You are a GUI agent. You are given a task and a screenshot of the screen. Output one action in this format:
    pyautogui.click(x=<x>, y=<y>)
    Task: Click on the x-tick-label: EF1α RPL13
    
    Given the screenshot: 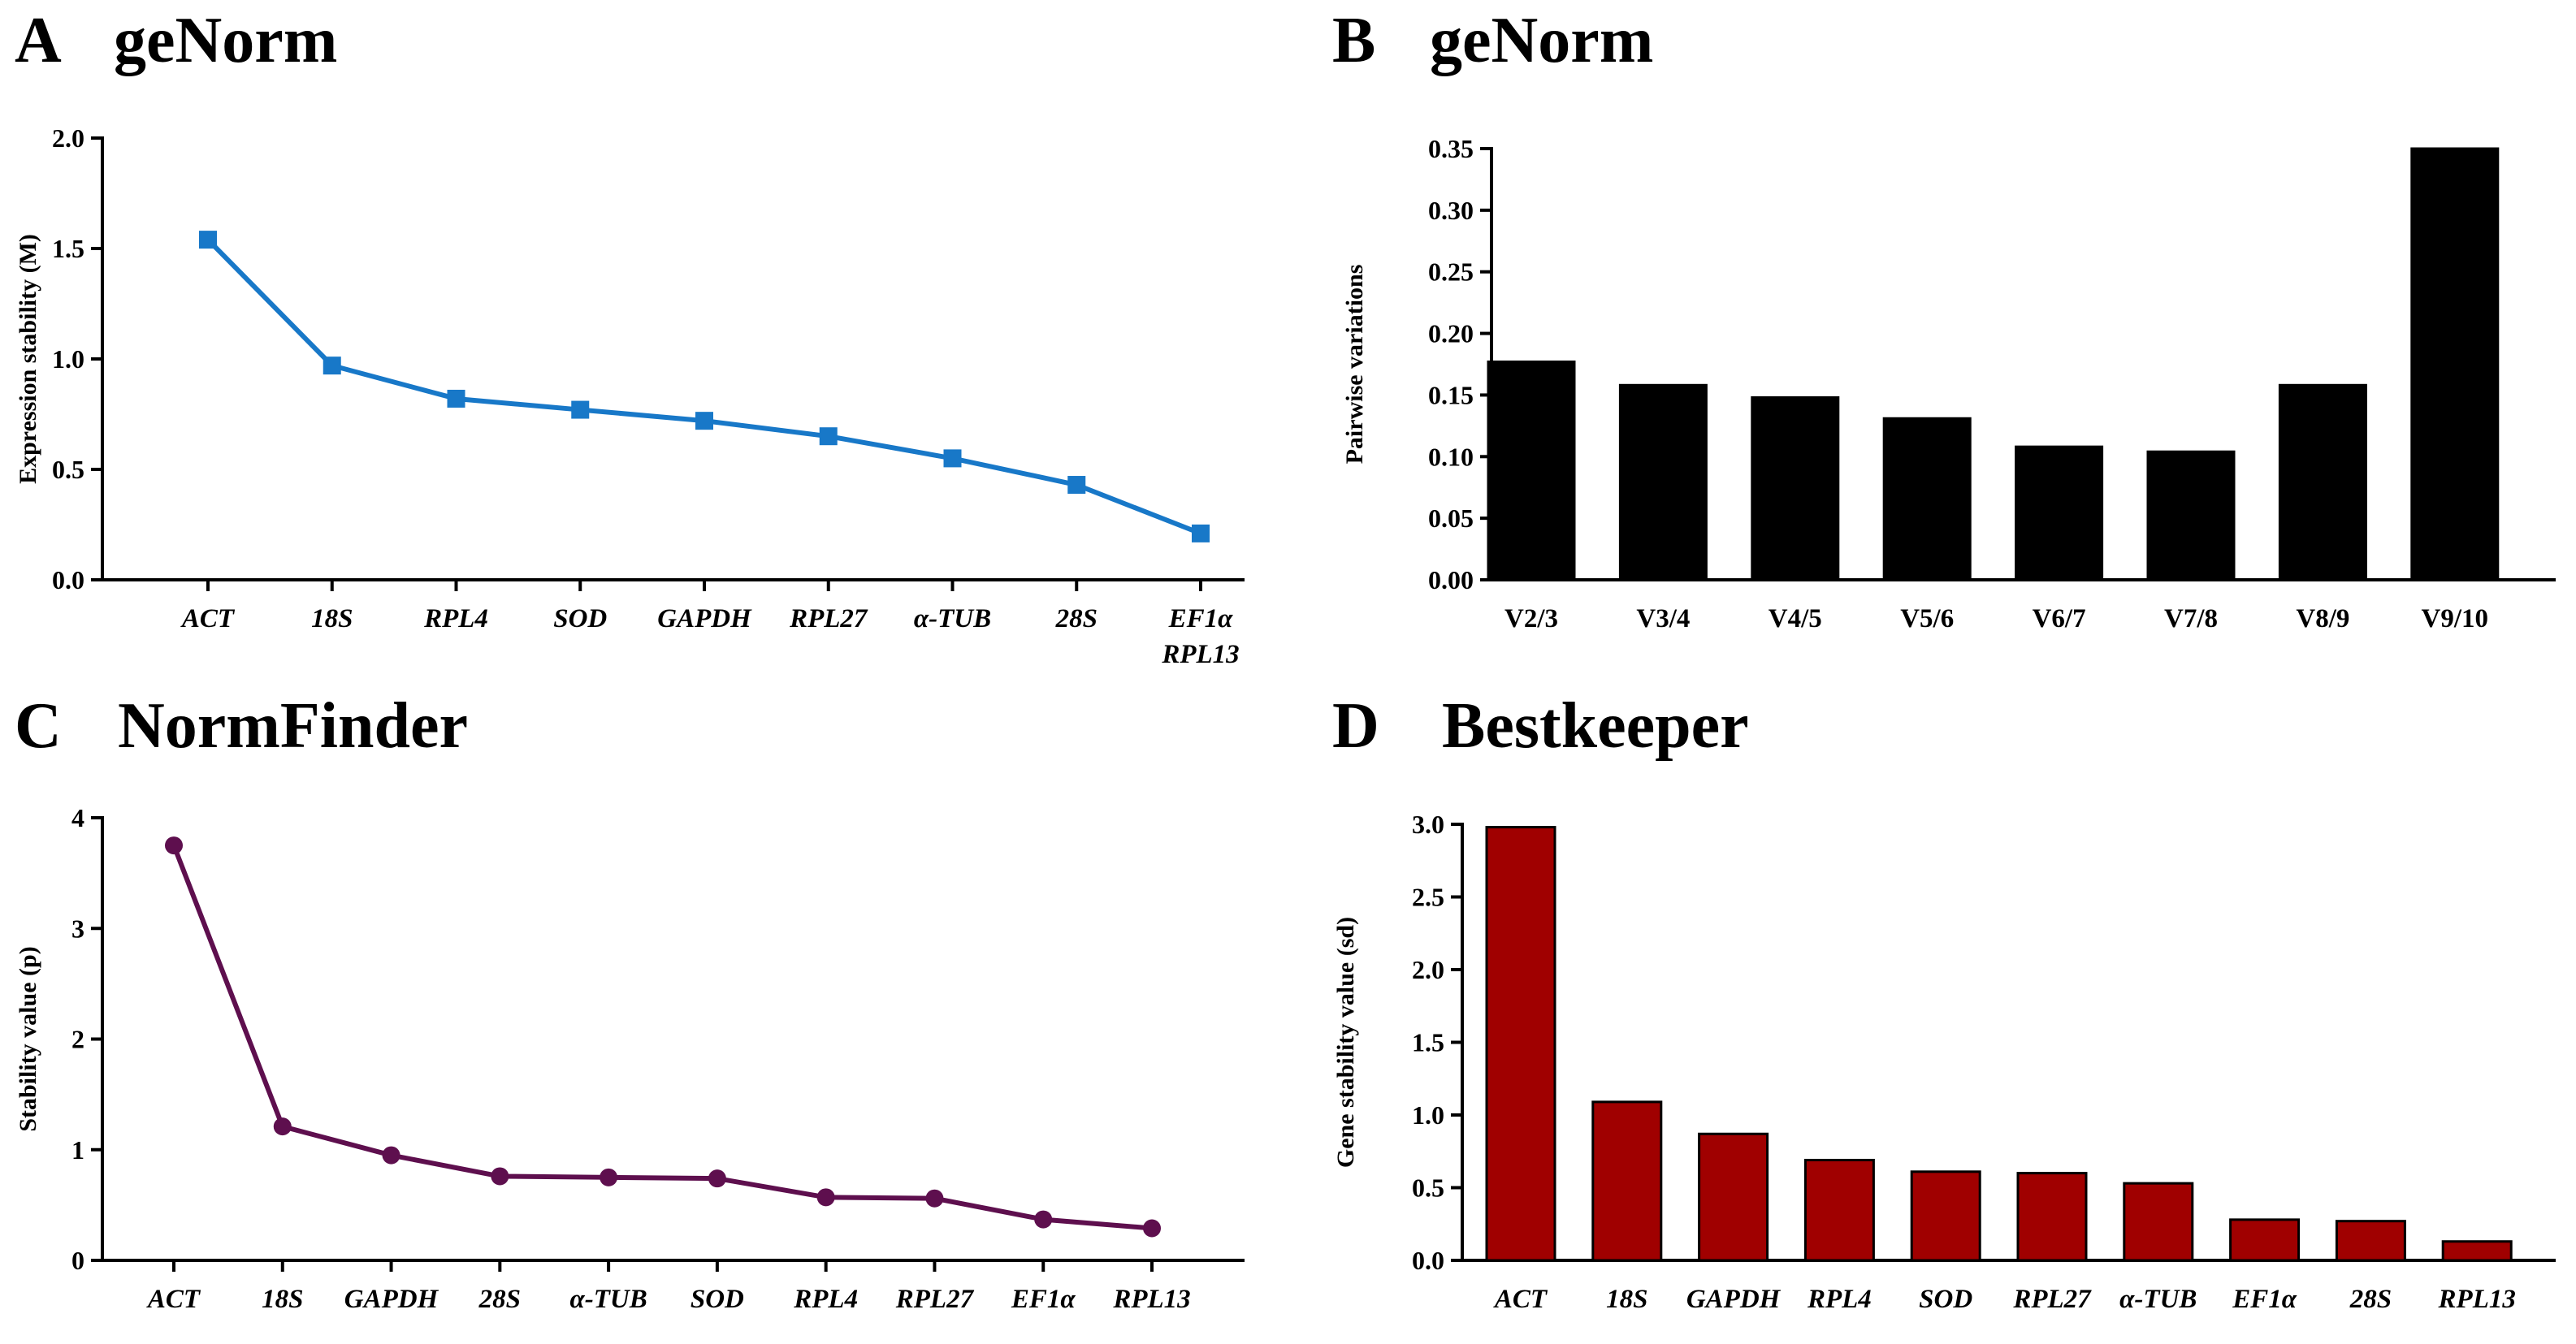 What is the action you would take?
    pyautogui.click(x=1200, y=637)
    